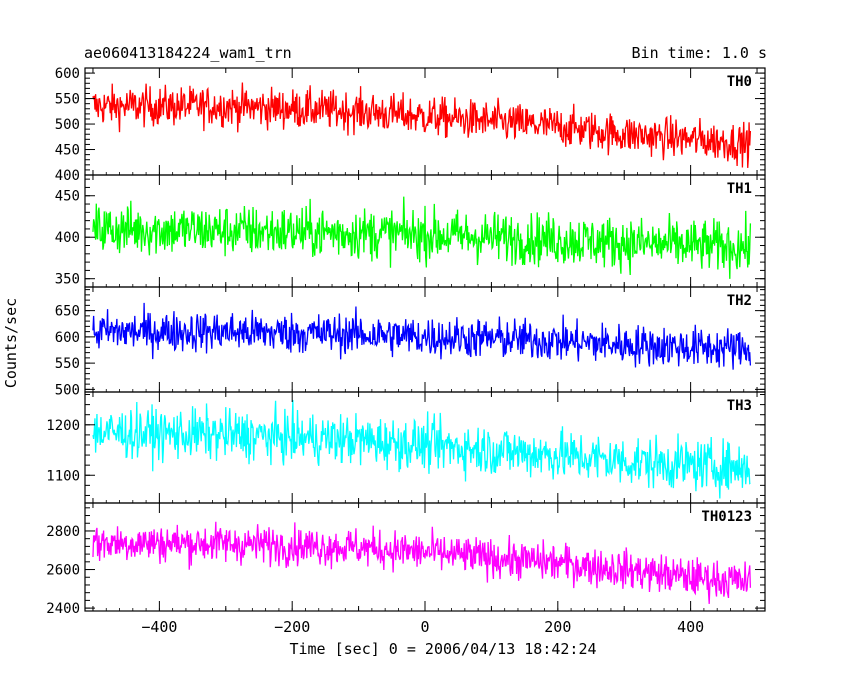  I want to click on x-tick-label: 200, so click(557, 627).